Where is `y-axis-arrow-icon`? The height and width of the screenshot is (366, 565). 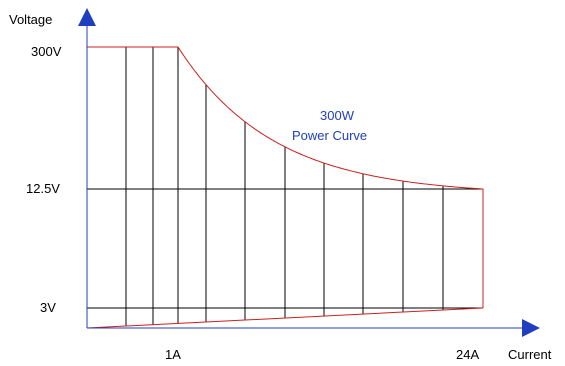
y-axis-arrow-icon is located at coordinates (87, 17).